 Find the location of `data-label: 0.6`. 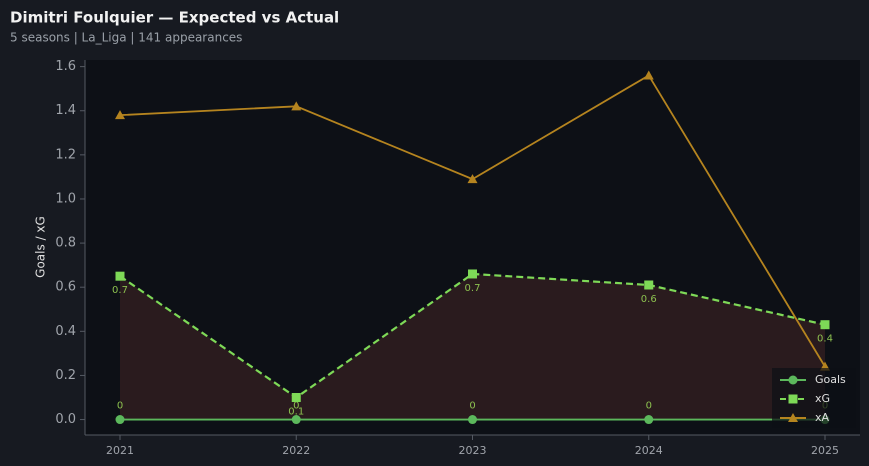

data-label: 0.6 is located at coordinates (649, 299).